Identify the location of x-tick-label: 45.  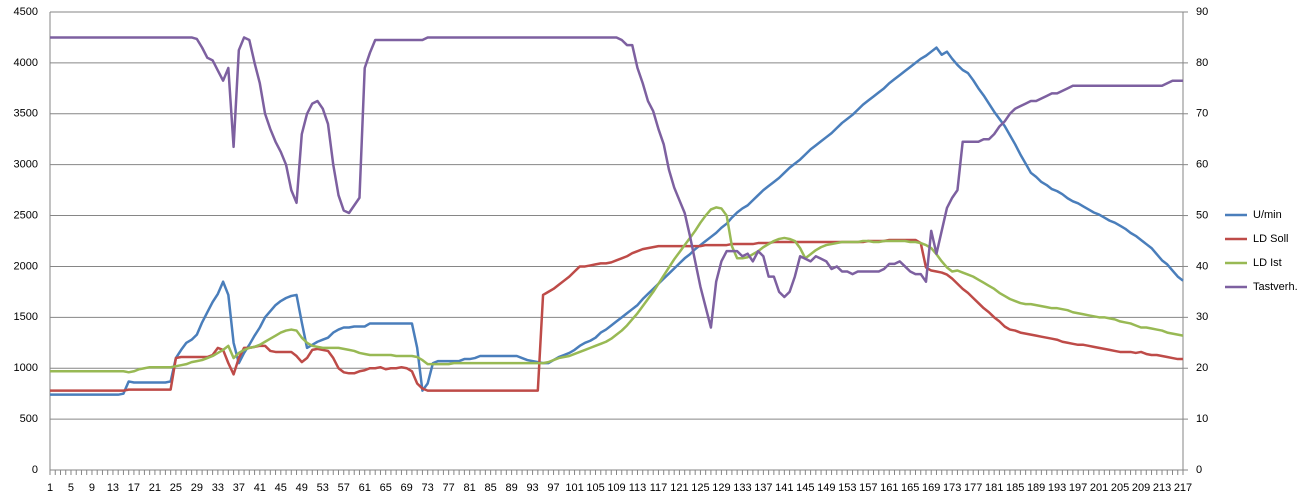
(281, 488).